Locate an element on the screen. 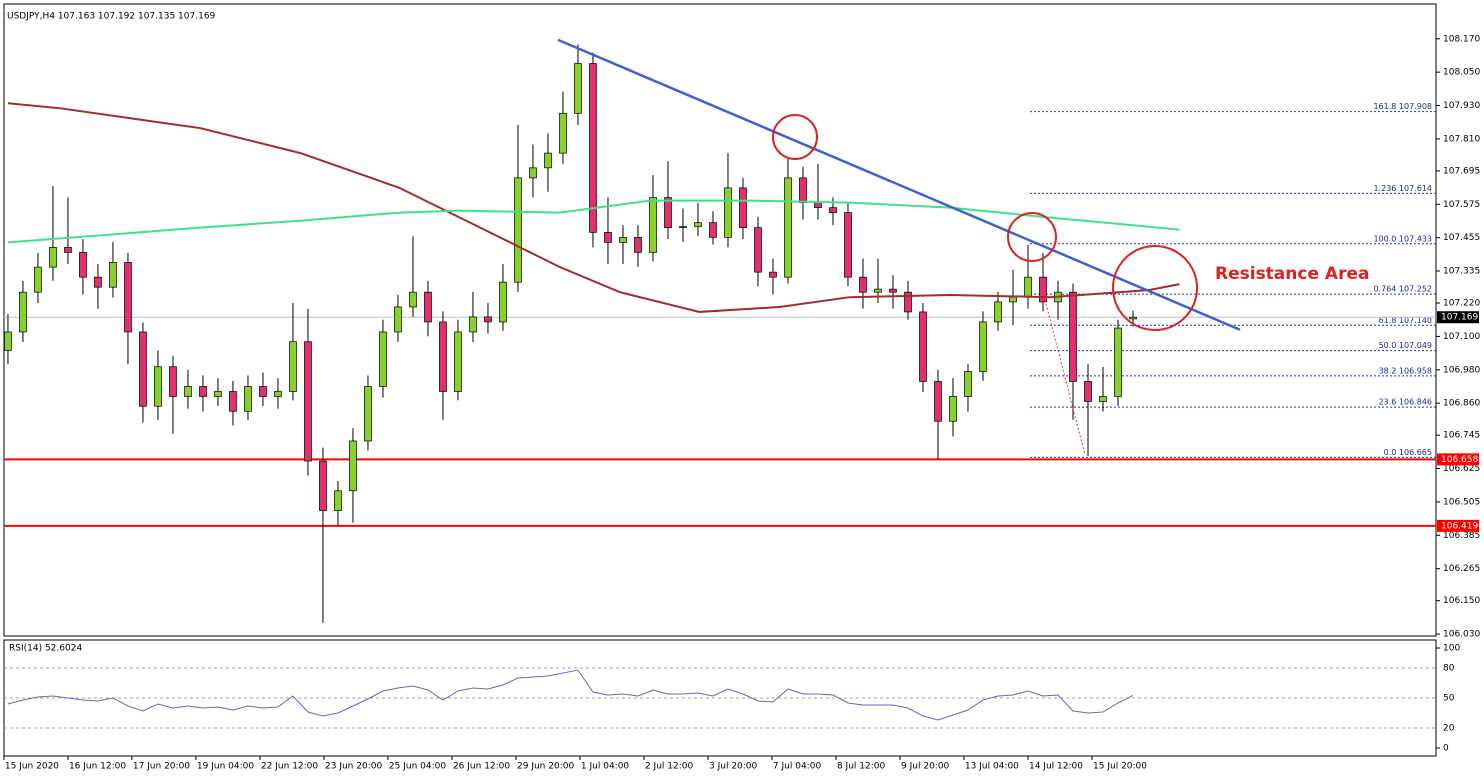  y-tick-label: 108.050 is located at coordinates (1461, 73).